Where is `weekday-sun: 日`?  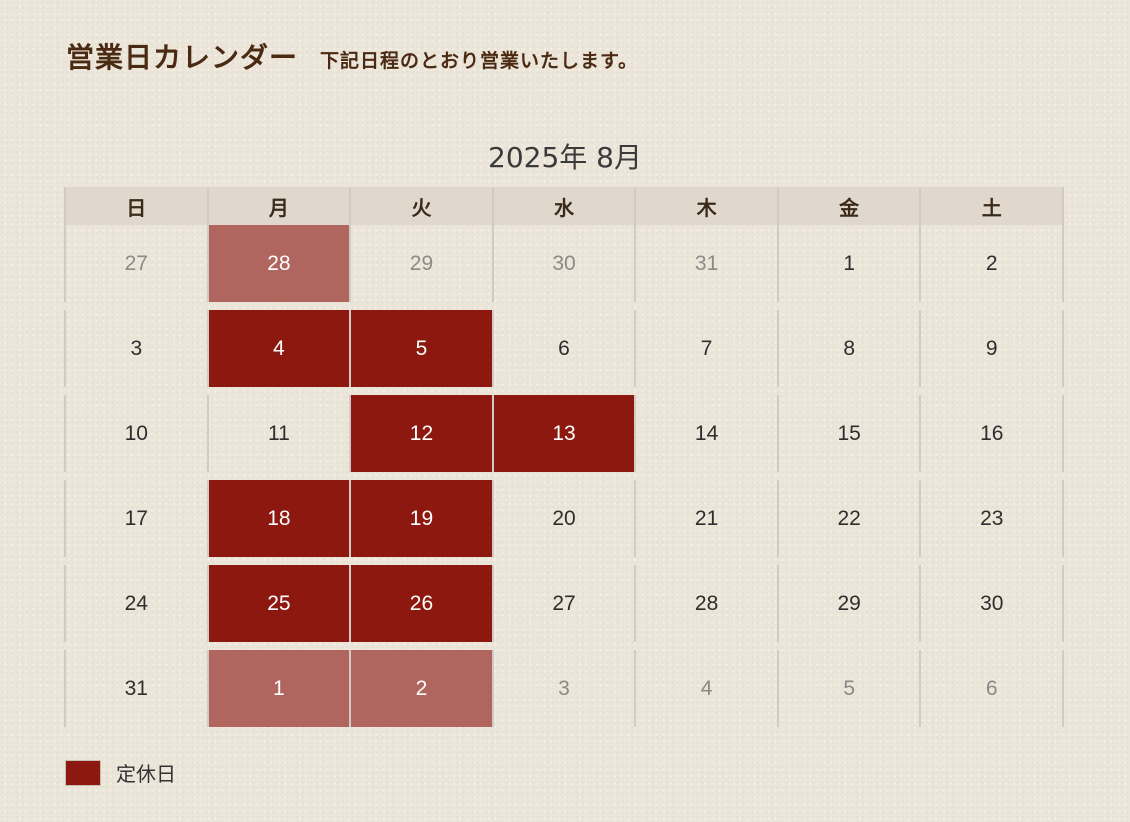 weekday-sun: 日 is located at coordinates (137, 206).